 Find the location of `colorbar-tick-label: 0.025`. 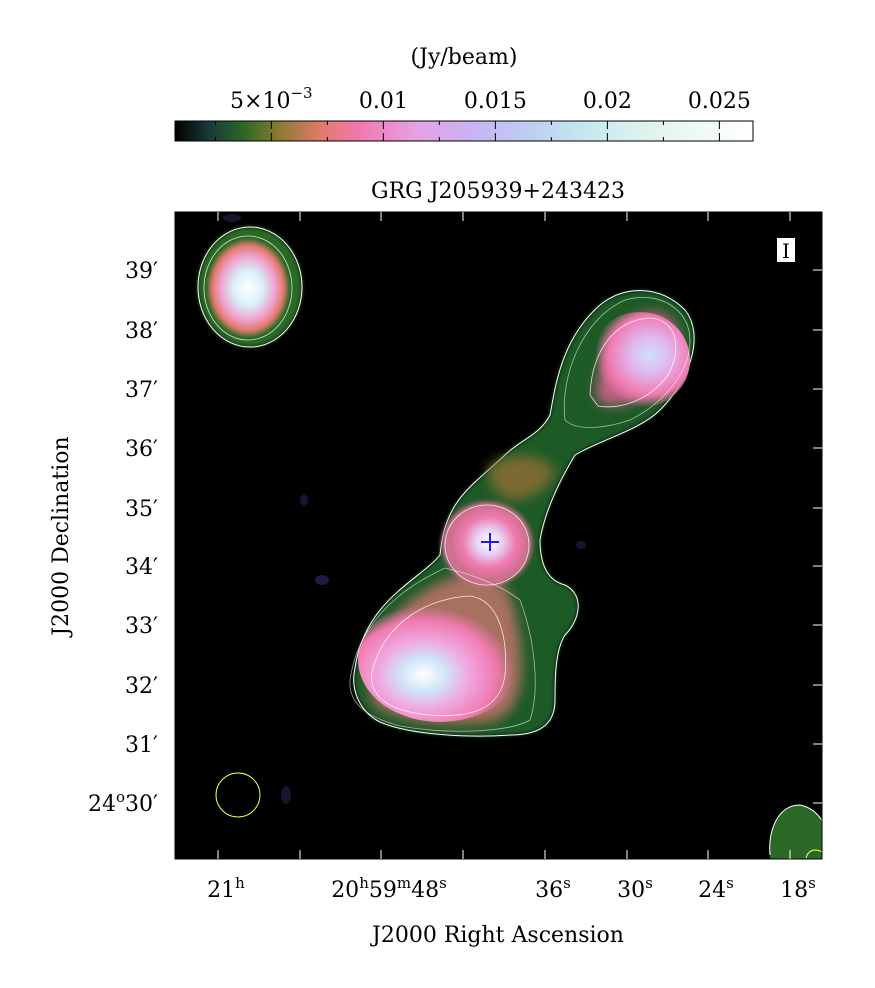

colorbar-tick-label: 0.025 is located at coordinates (719, 101).